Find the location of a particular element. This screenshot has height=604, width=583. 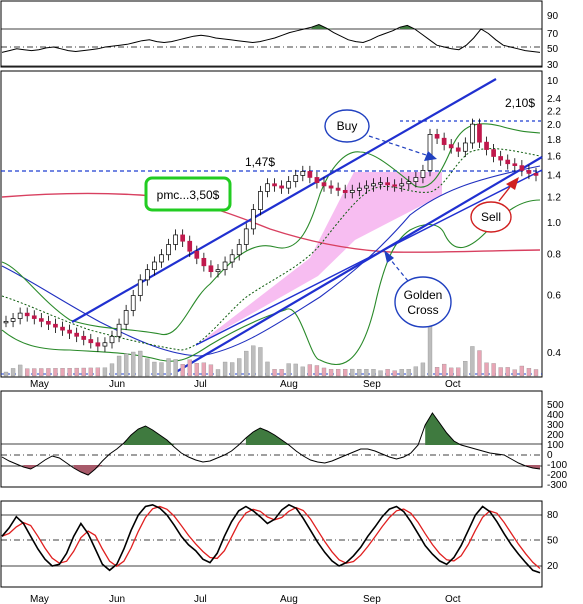

price-ticks: 2.42.2 2.0 1.8 1.6 1.4 1.2 1.0 0.8 0.6 0.4 is located at coordinates (554, 226).